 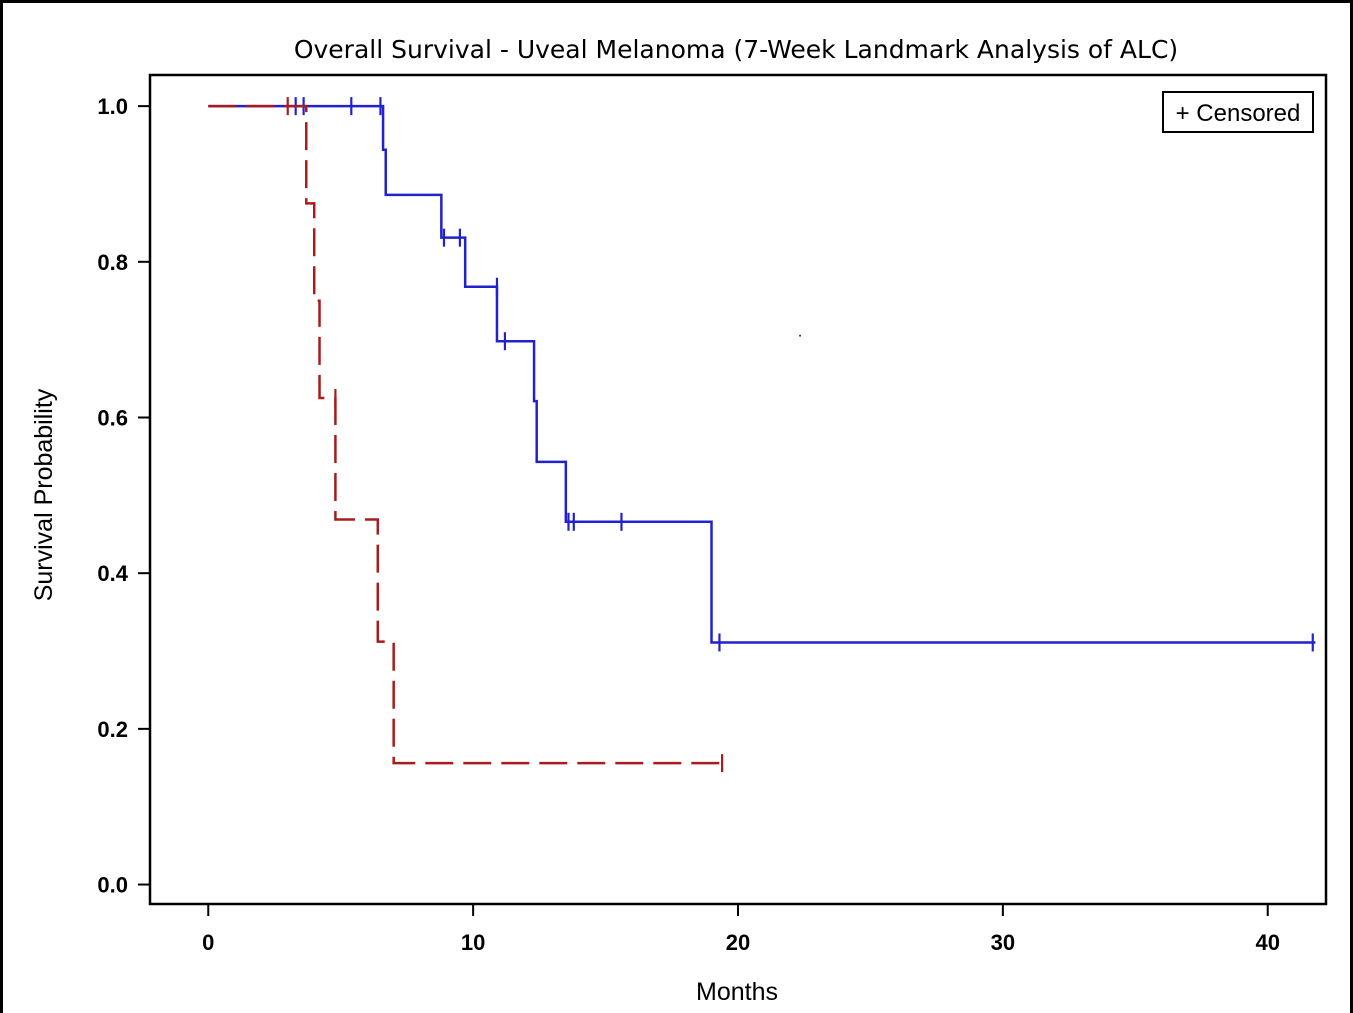 I want to click on x-axis: 0 10 20 30 40, so click(x=741, y=929).